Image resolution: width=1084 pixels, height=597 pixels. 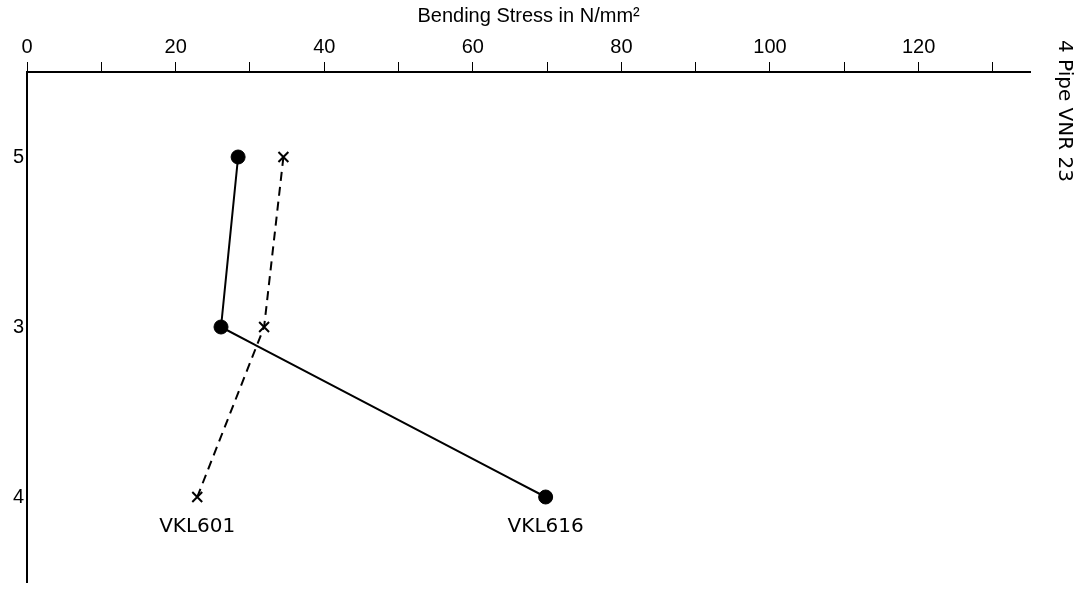 What do you see at coordinates (545, 525) in the screenshot?
I see `series-label: VKL616` at bounding box center [545, 525].